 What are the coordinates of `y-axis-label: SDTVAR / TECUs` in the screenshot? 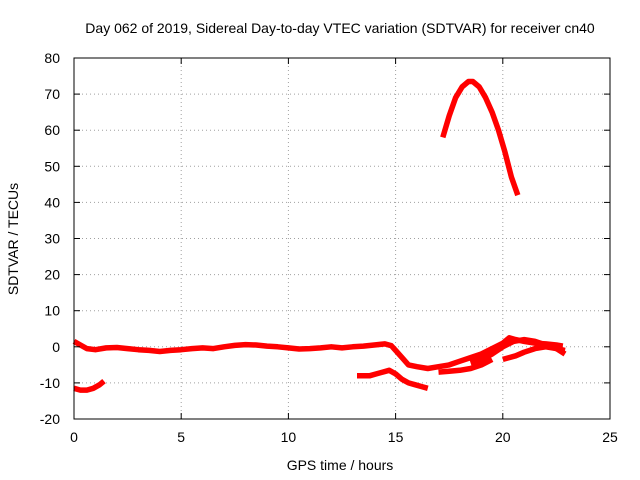 It's located at (13, 239).